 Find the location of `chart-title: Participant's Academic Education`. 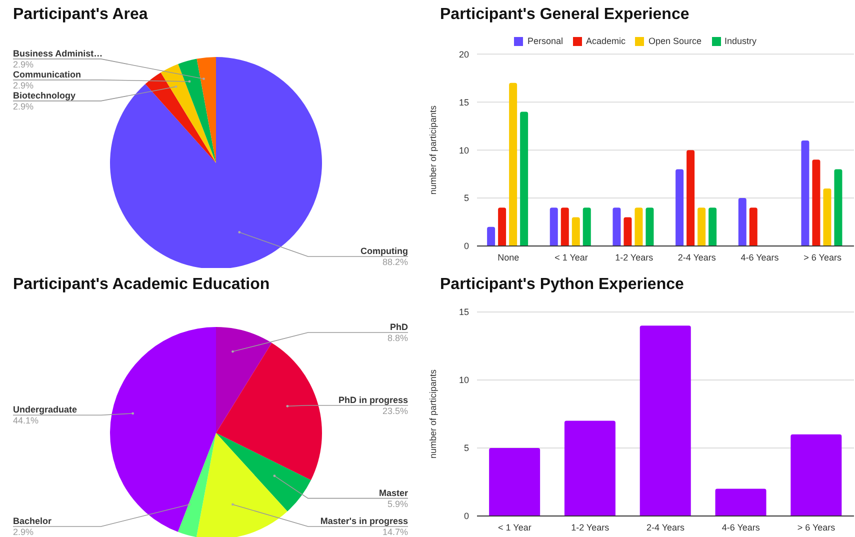

chart-title: Participant's Academic Education is located at coordinates (141, 285).